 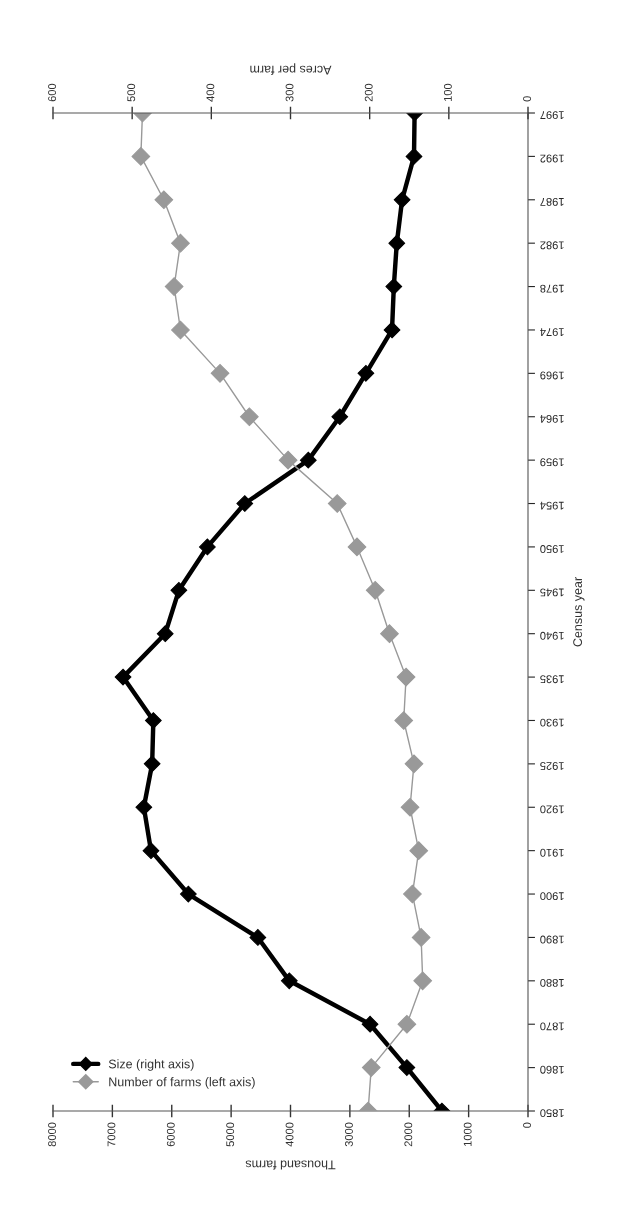 What do you see at coordinates (408, 1134) in the screenshot?
I see `x-tick-label: 2000` at bounding box center [408, 1134].